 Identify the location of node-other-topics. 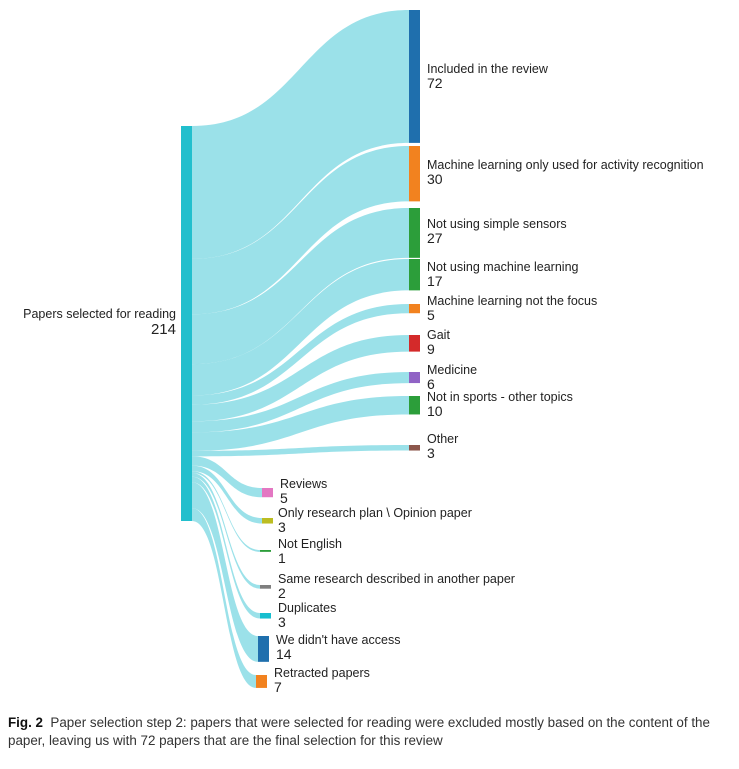
(414, 405).